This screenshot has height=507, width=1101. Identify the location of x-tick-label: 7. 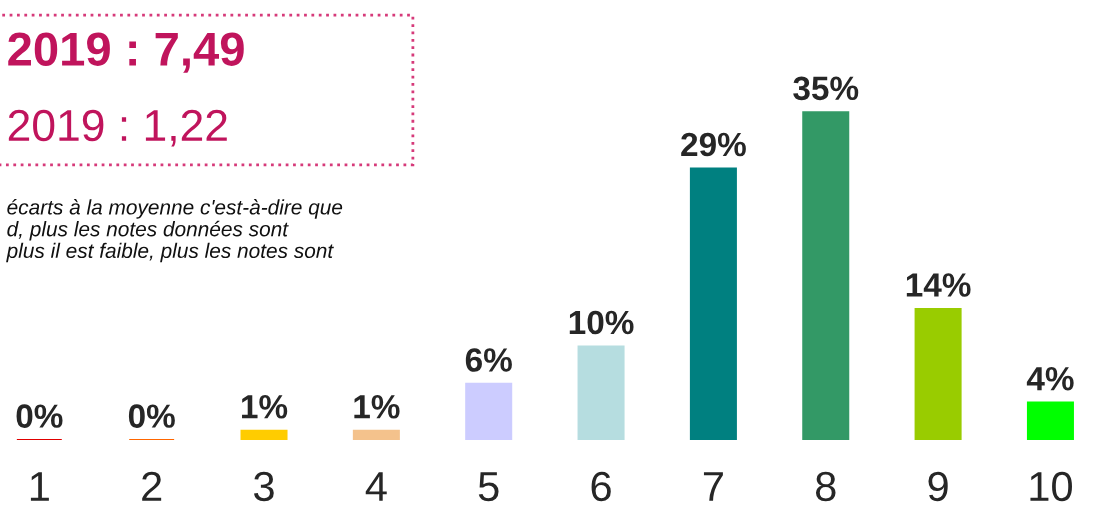
(713, 486).